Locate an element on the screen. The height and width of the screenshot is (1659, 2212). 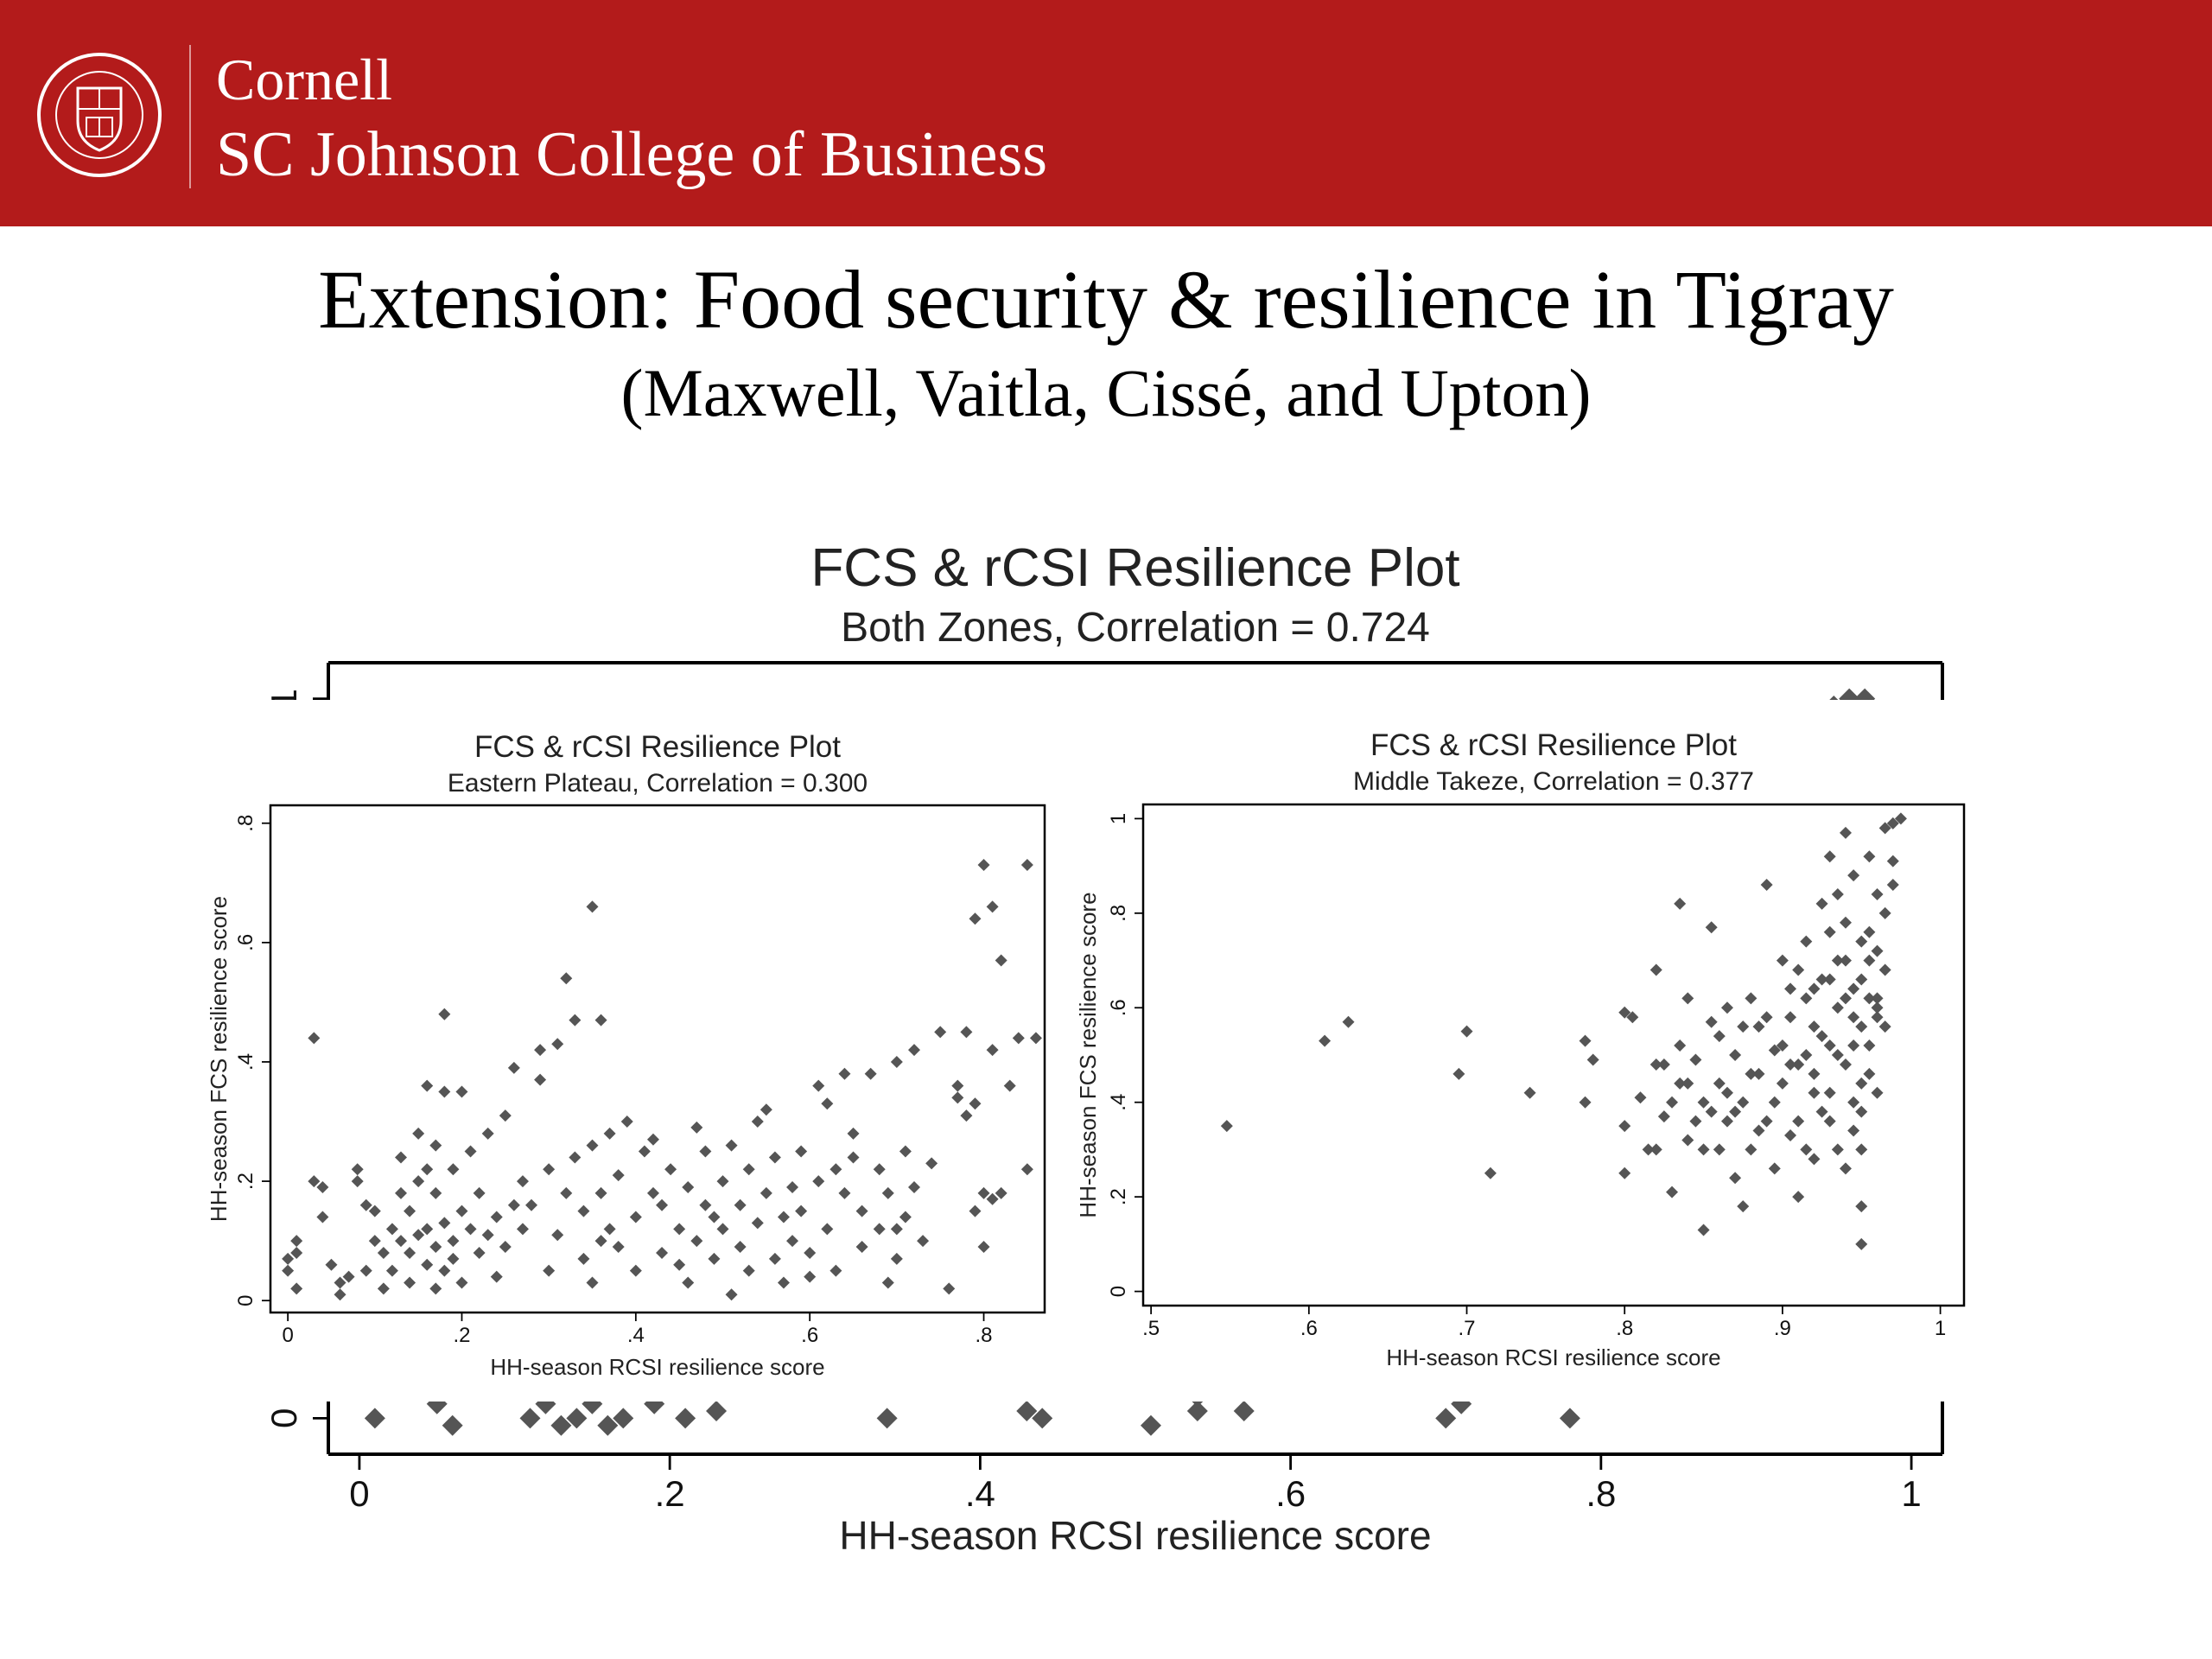
header-banner: Cornell SC Johnson College of Business is located at coordinates (1106, 113).